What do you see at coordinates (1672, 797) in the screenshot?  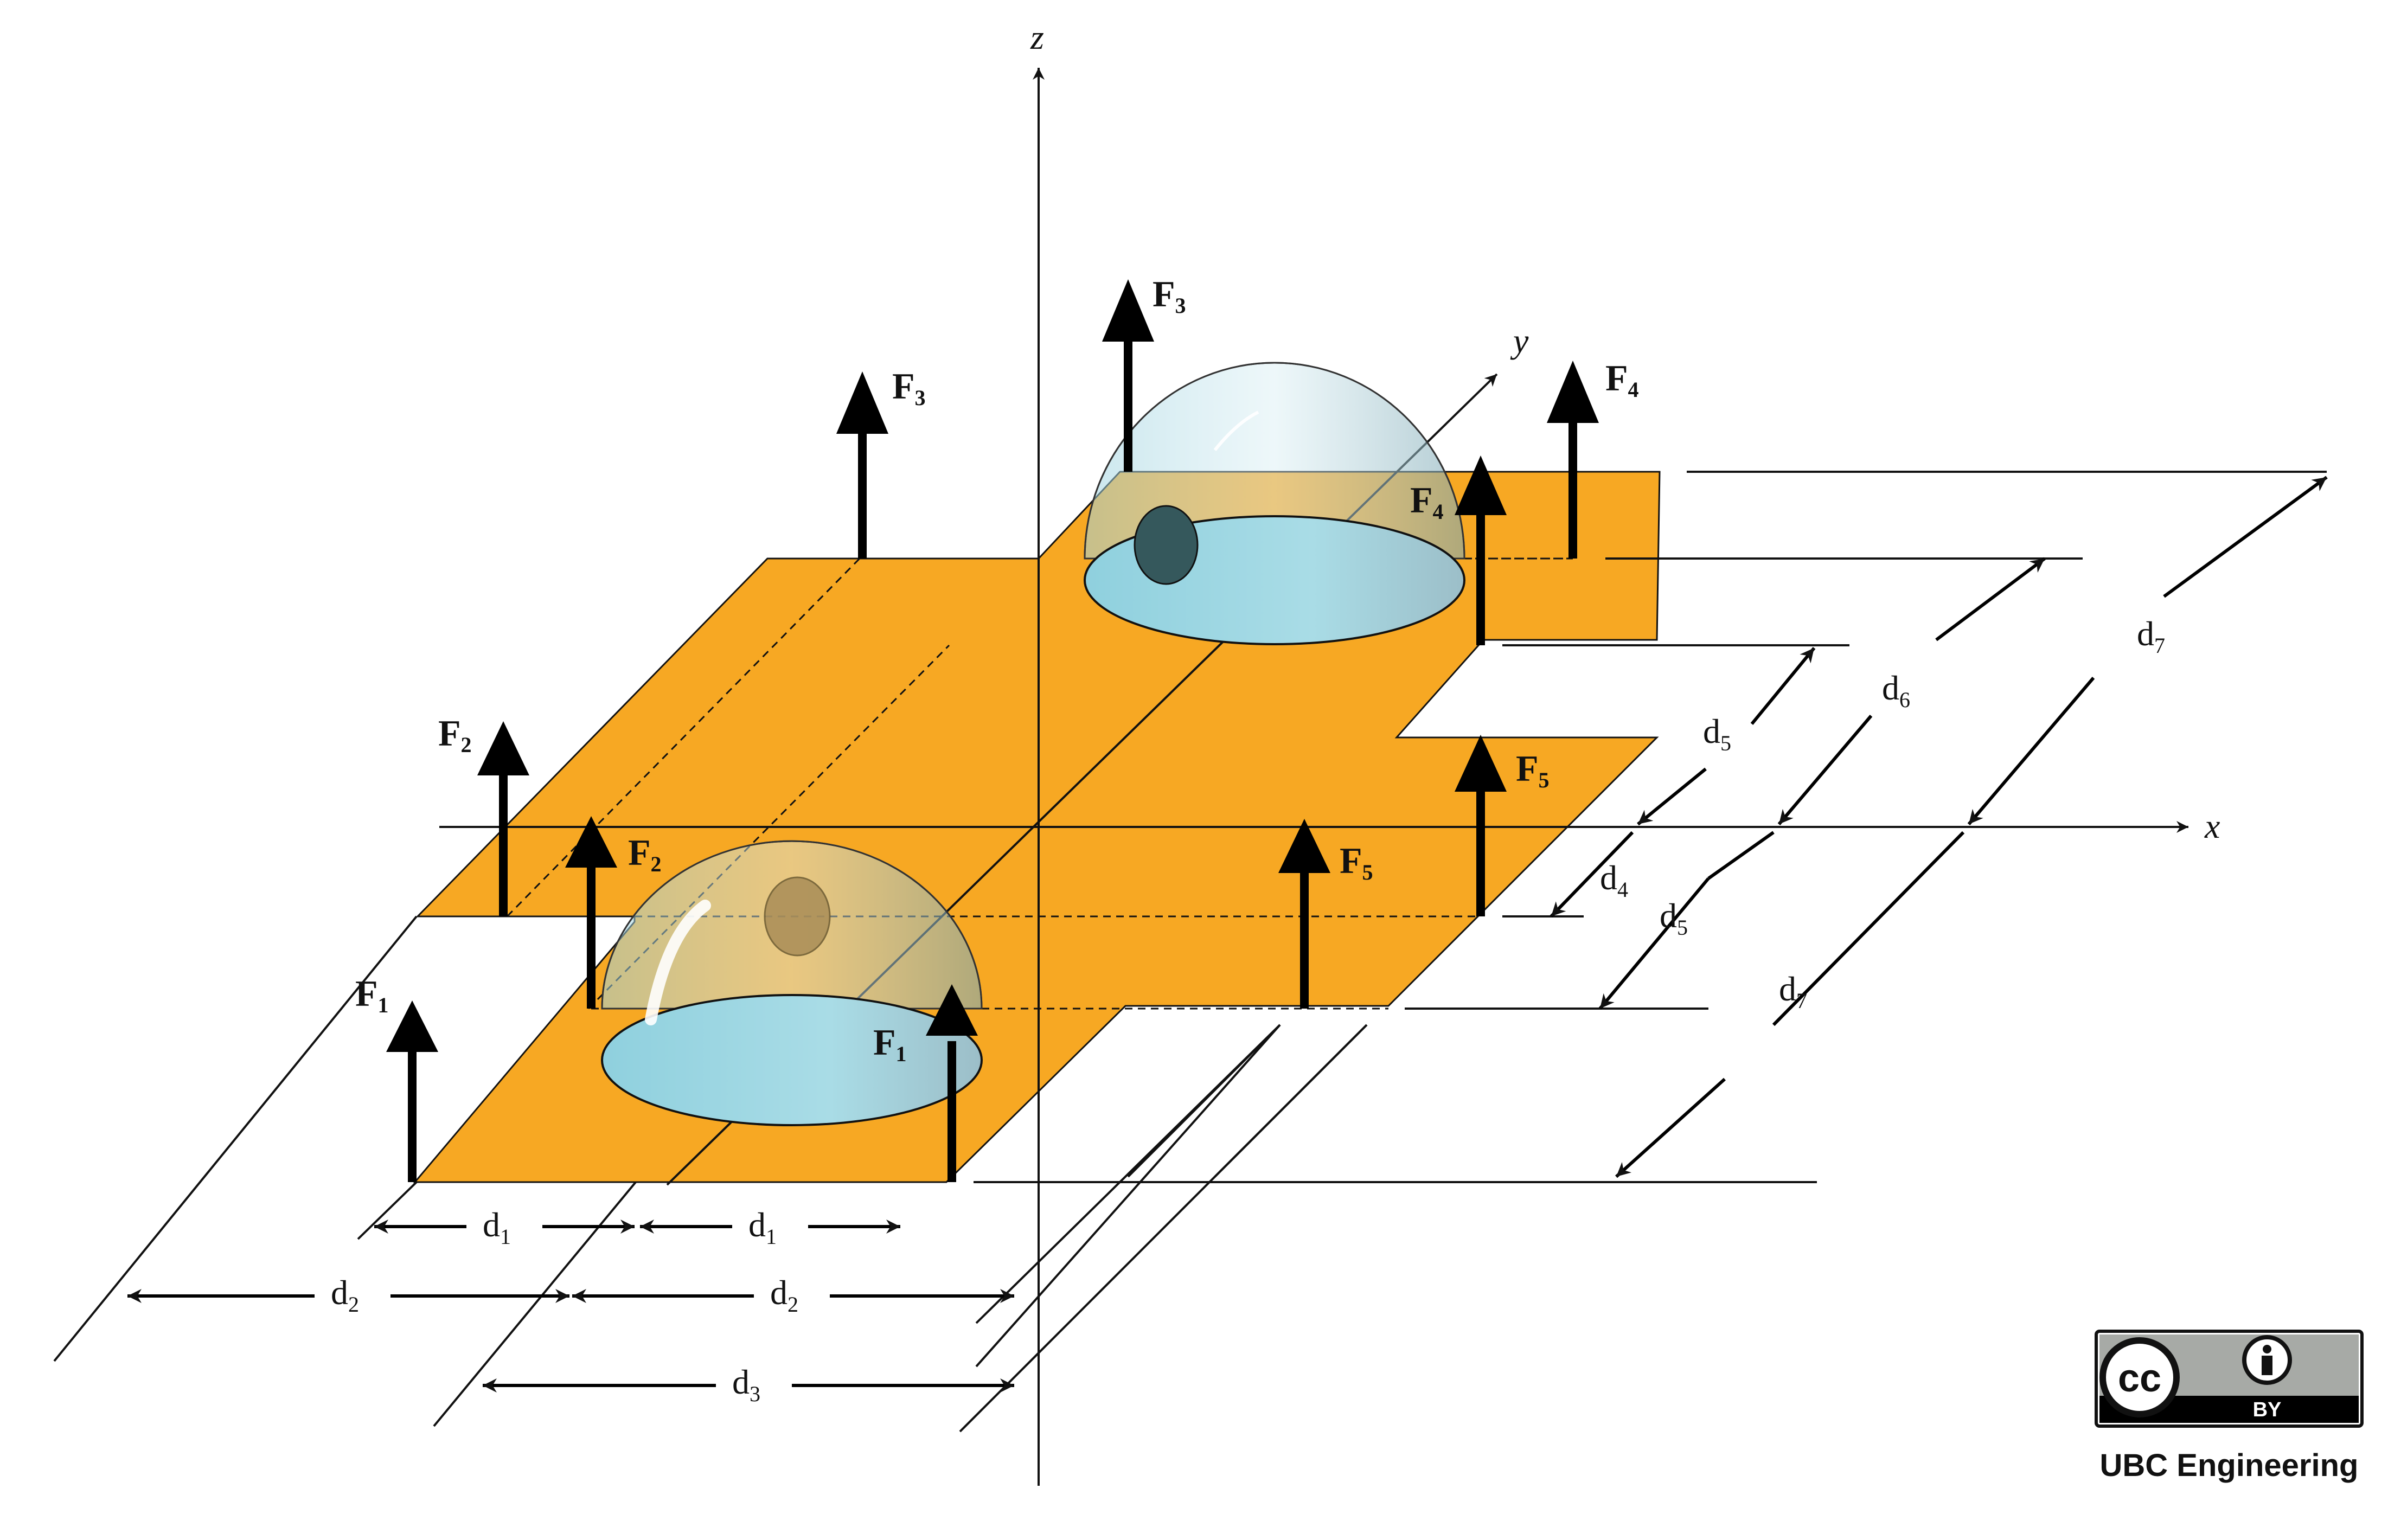 I see `dim-d5-upper` at bounding box center [1672, 797].